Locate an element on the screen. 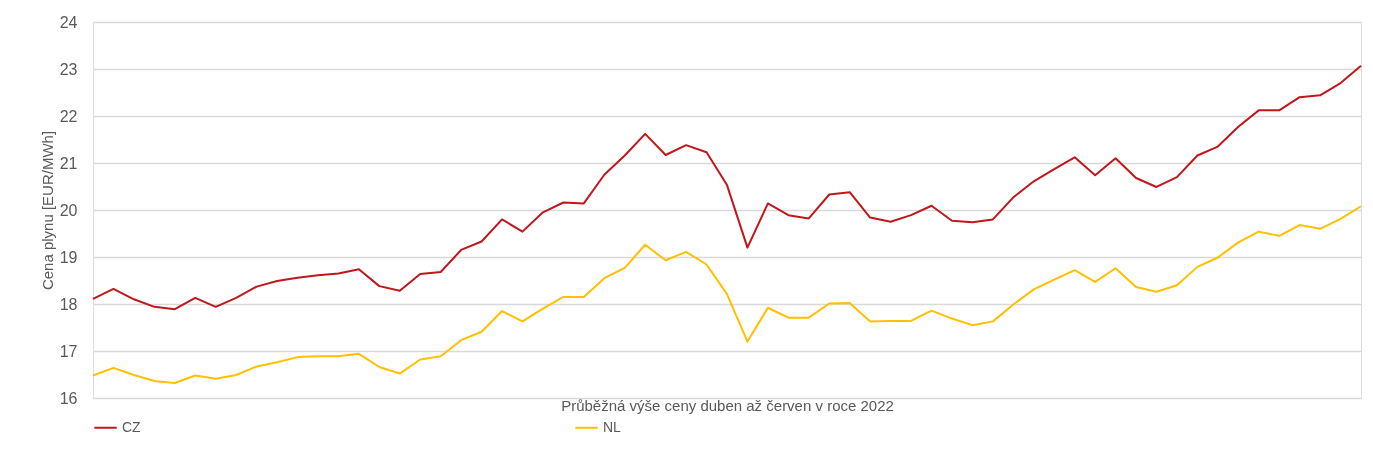 This screenshot has height=456, width=1373. y-tick-label: 21 is located at coordinates (68, 163).